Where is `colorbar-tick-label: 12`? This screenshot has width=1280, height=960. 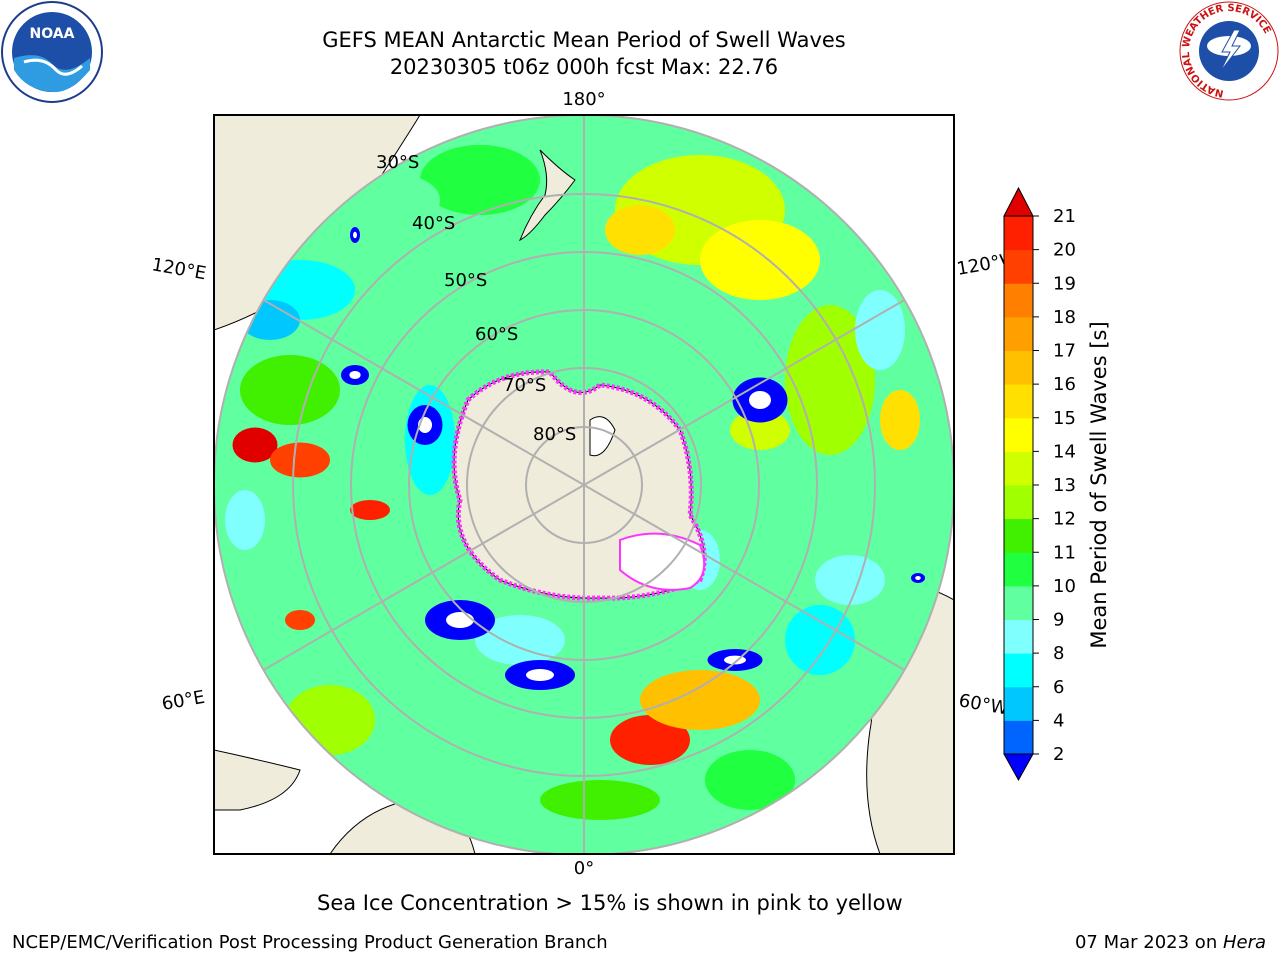
colorbar-tick-label: 12 is located at coordinates (1064, 519).